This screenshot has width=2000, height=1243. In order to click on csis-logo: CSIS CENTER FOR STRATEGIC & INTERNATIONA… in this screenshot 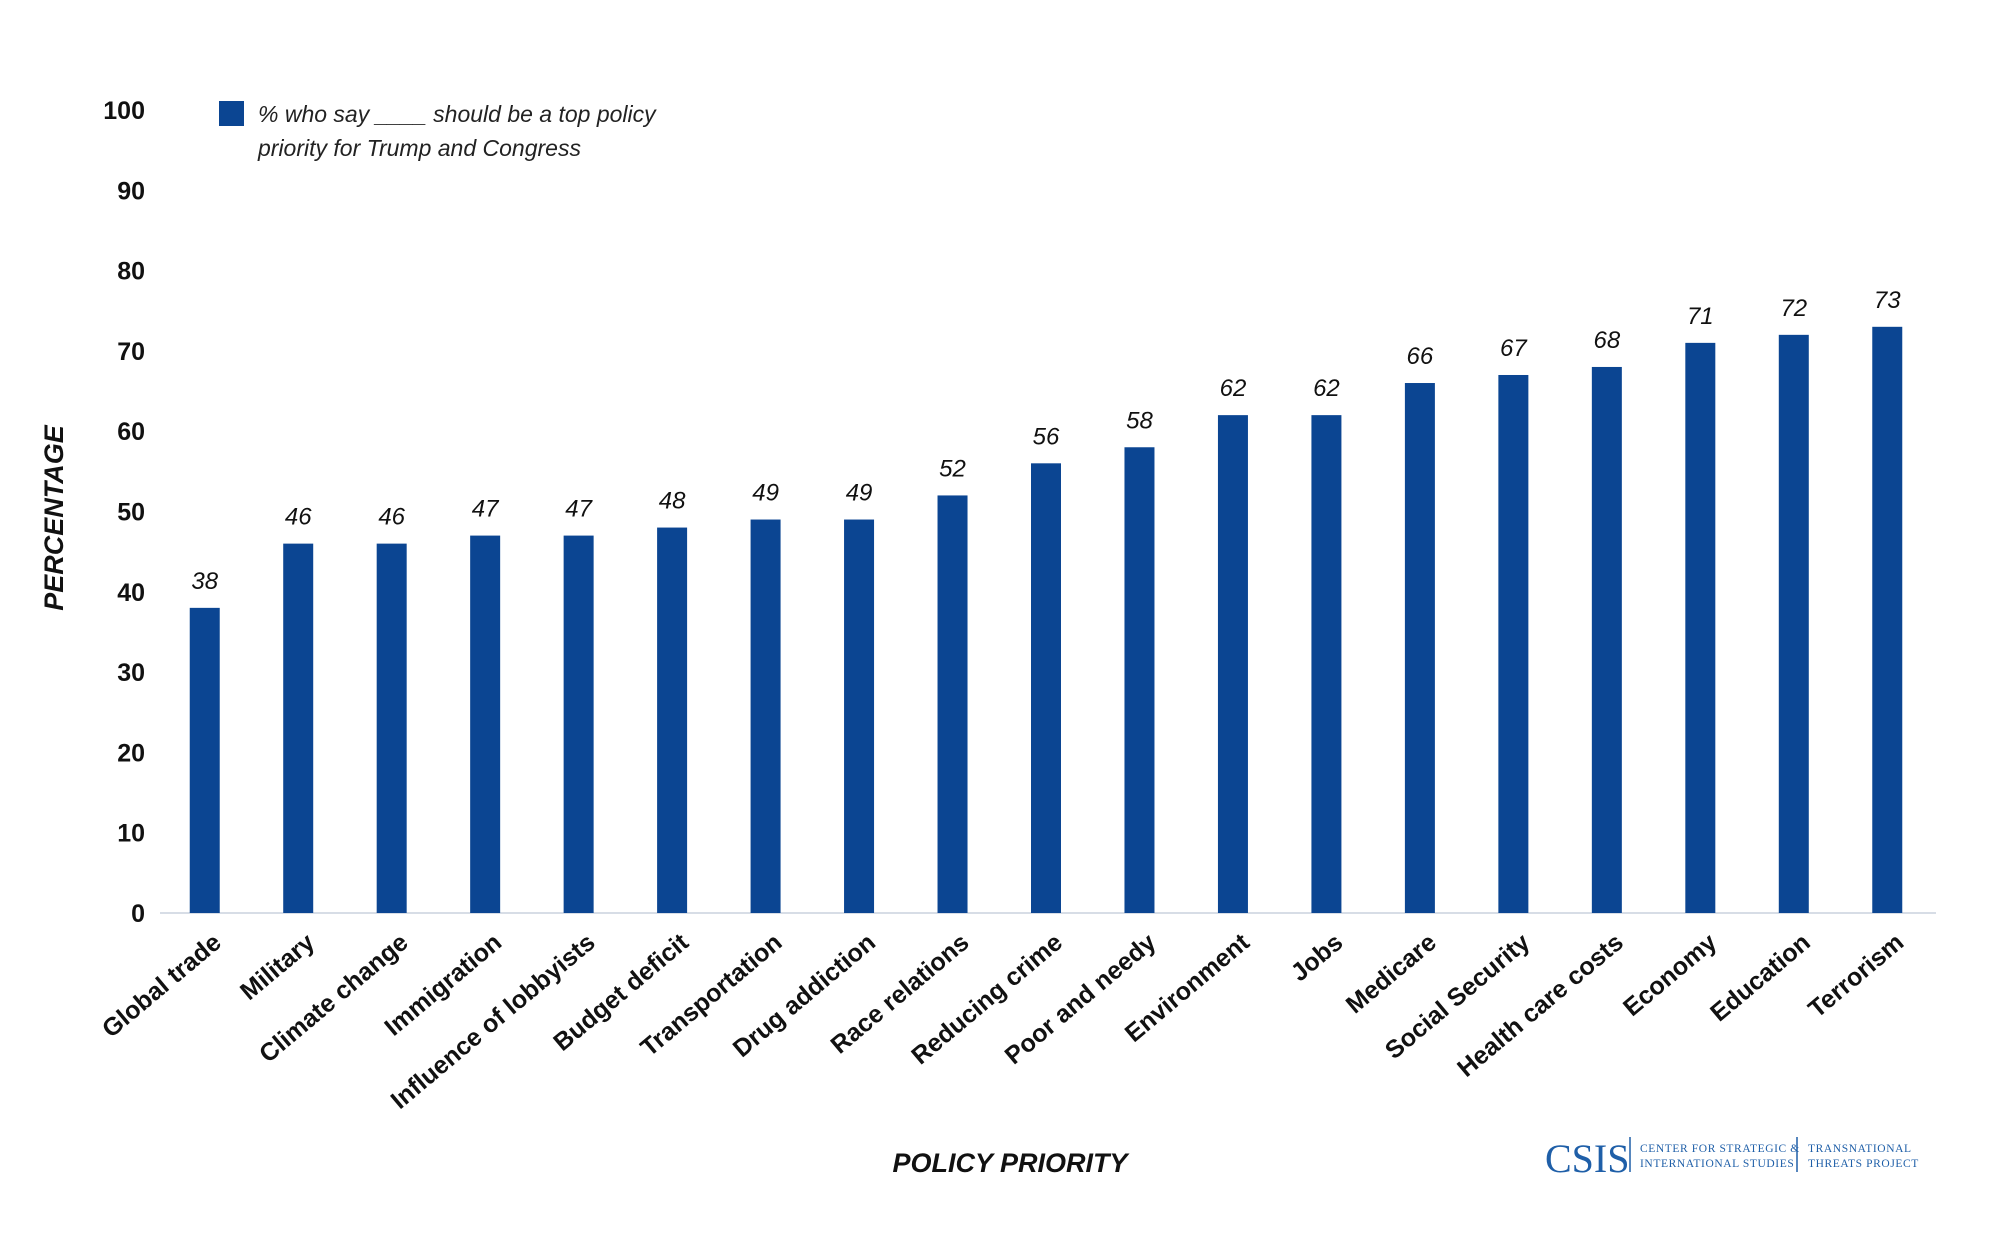, I will do `click(1732, 1158)`.